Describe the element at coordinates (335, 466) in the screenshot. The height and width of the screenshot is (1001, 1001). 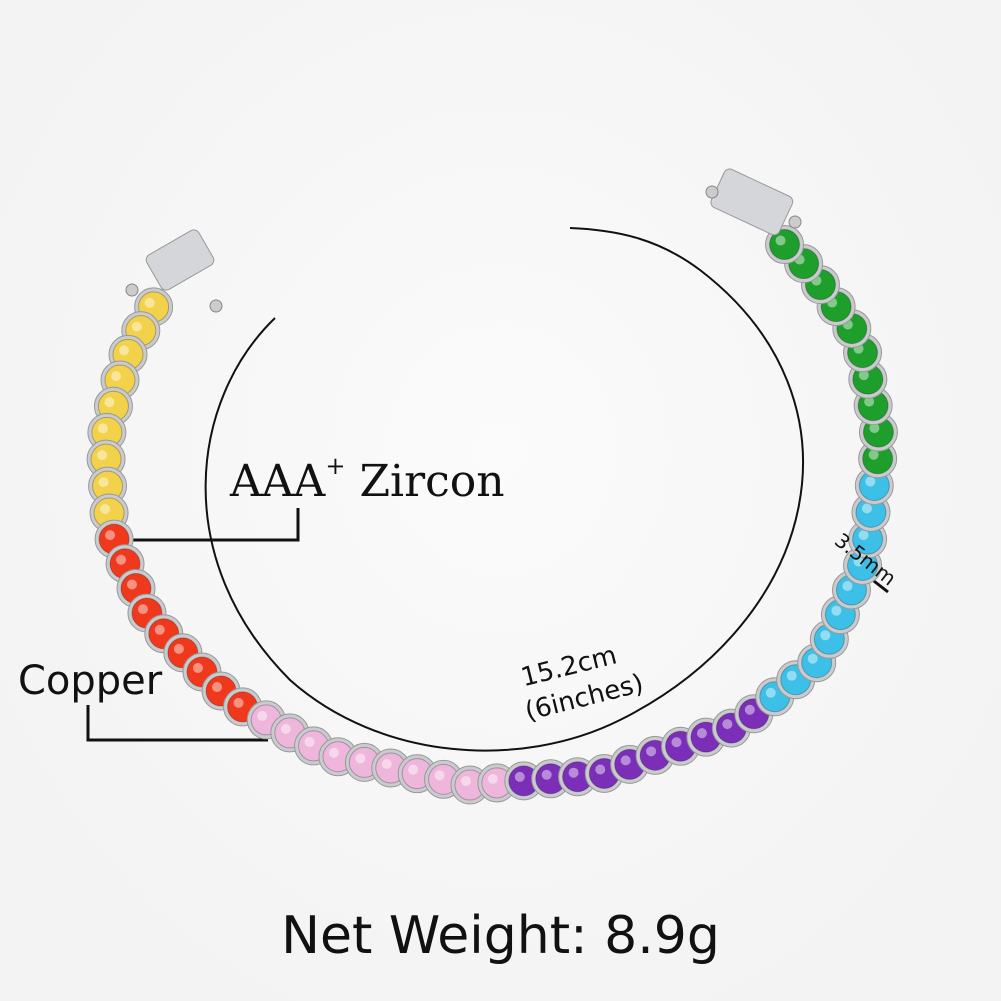
I see `grade-plus: +` at that location.